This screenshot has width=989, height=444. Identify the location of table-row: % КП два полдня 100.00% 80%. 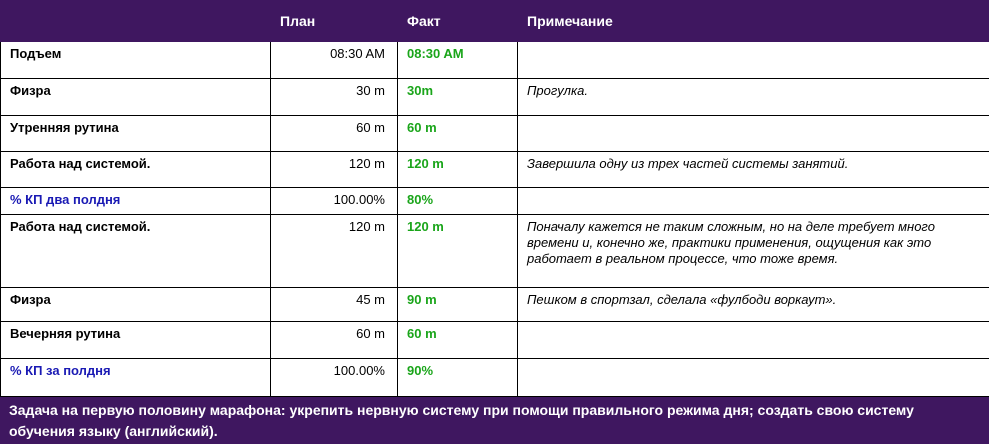
(494, 201).